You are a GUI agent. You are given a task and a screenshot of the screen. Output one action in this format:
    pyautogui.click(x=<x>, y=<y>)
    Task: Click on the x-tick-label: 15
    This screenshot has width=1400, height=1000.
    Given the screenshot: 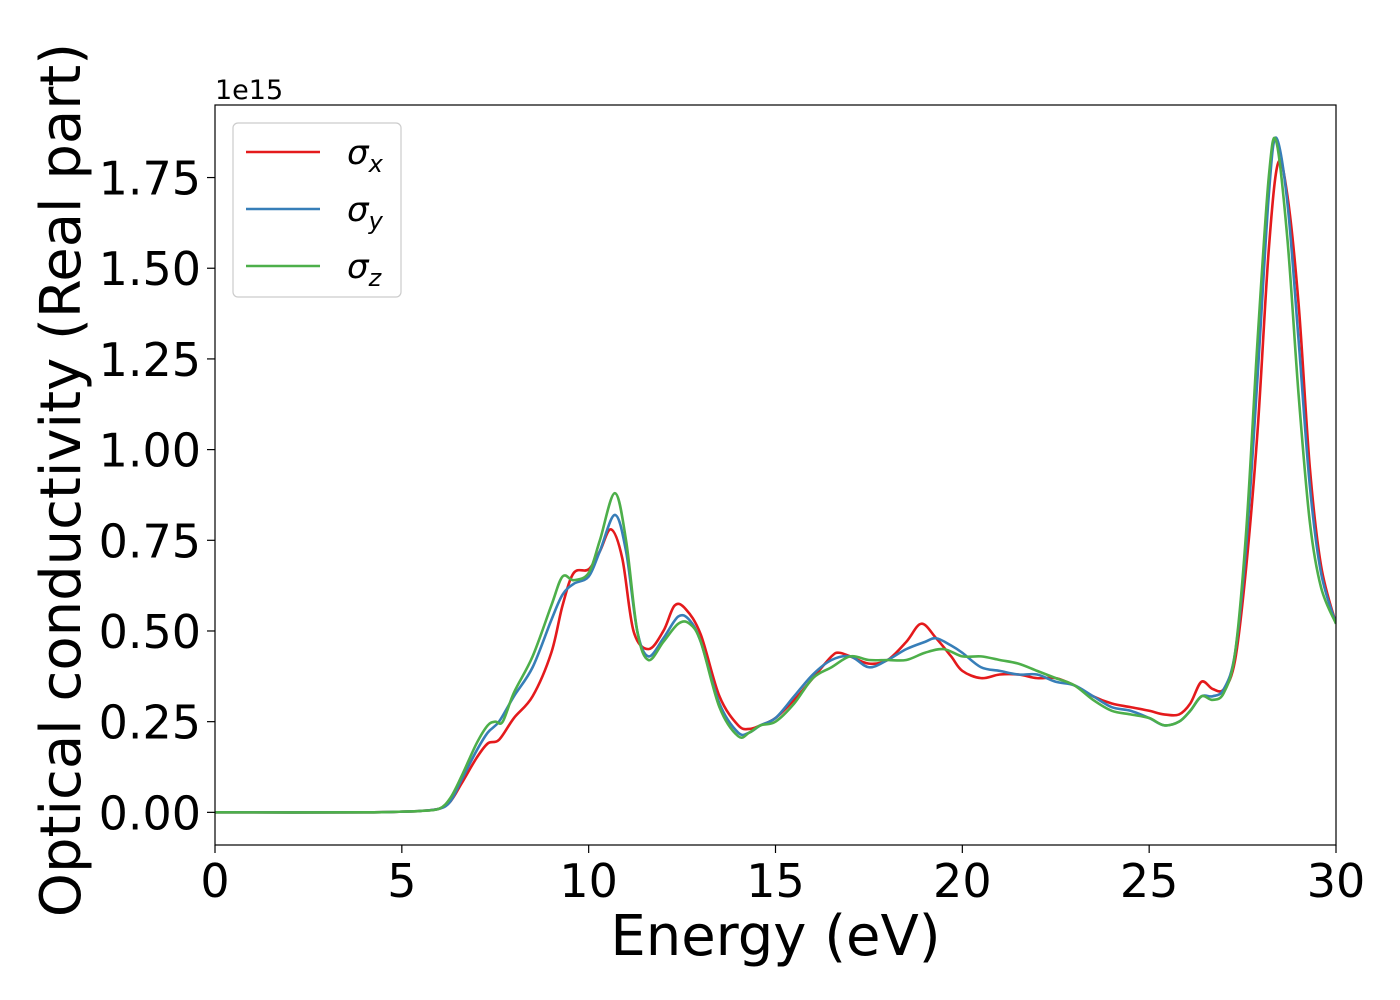 What is the action you would take?
    pyautogui.click(x=775, y=881)
    